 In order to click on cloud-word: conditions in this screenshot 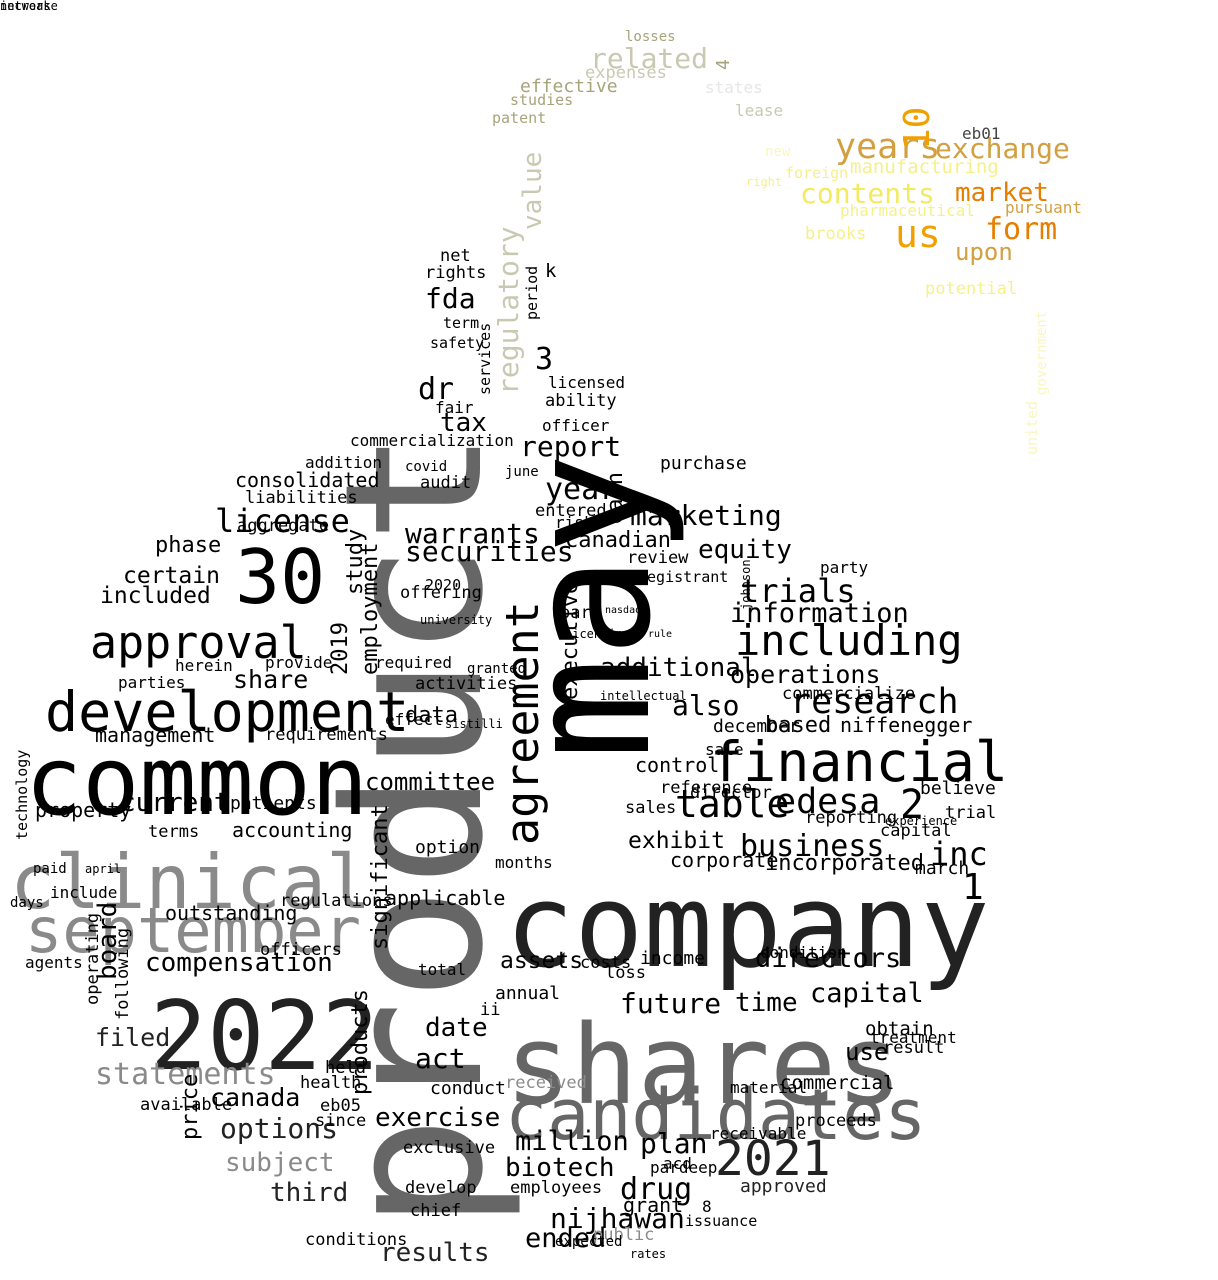, I will do `click(356, 1240)`.